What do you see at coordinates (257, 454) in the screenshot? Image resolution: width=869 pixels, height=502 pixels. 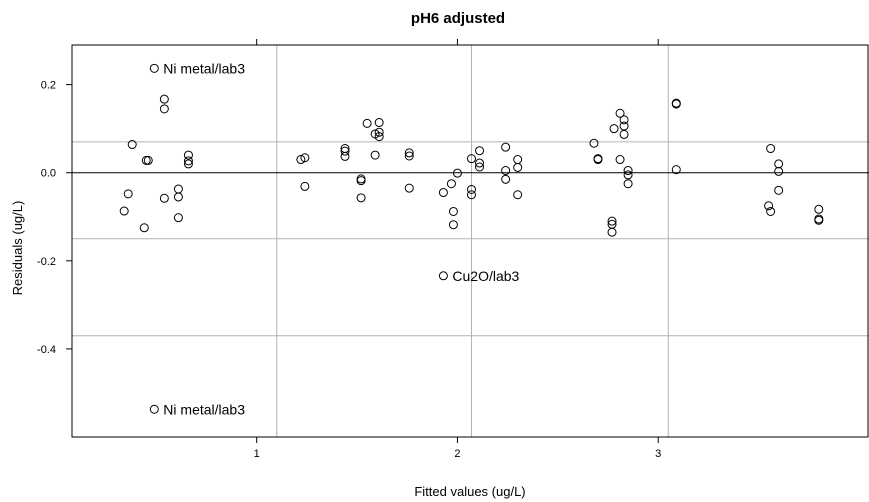 I see `x-tick-label: 1` at bounding box center [257, 454].